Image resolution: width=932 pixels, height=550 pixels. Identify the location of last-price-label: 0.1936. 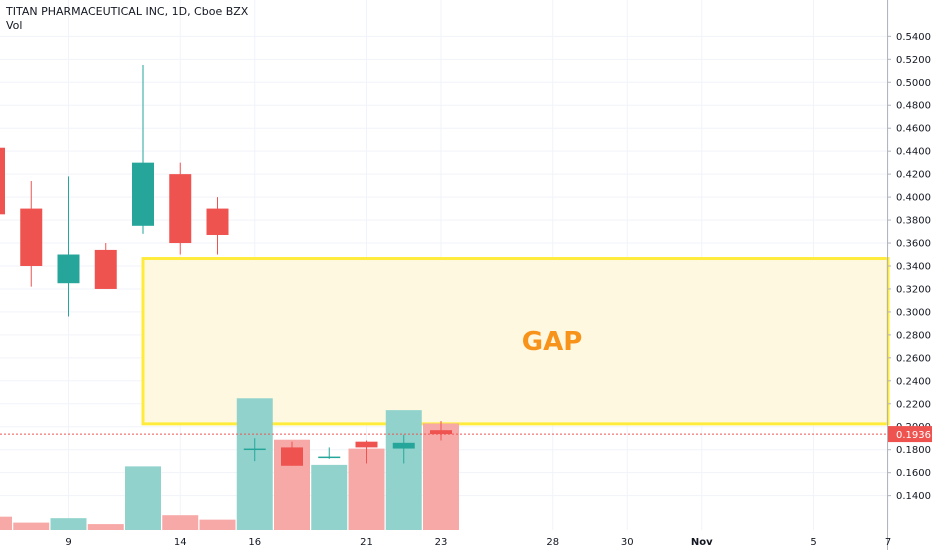
(913, 435).